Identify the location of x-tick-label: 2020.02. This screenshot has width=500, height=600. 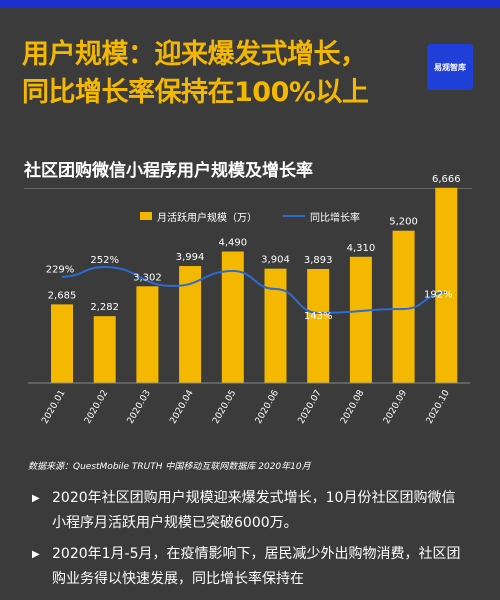
(96, 407).